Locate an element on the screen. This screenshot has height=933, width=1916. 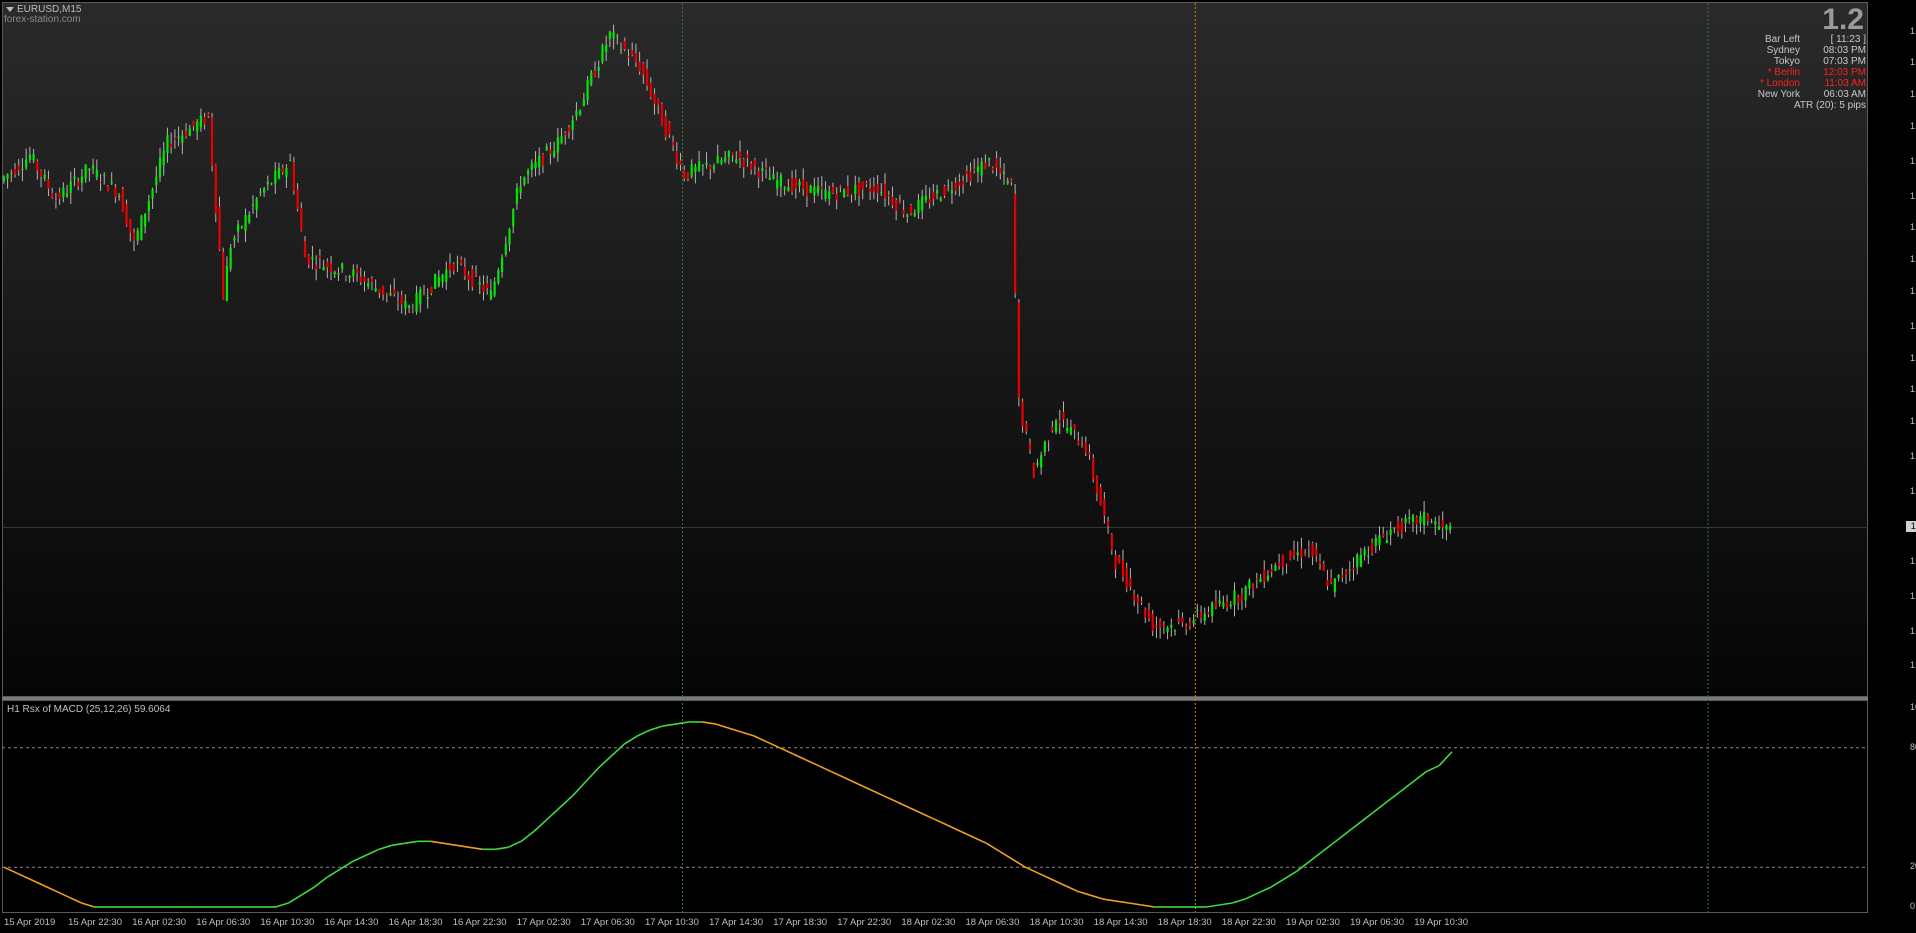
symbol-title: EURUSD,M15 is located at coordinates (43, 9).